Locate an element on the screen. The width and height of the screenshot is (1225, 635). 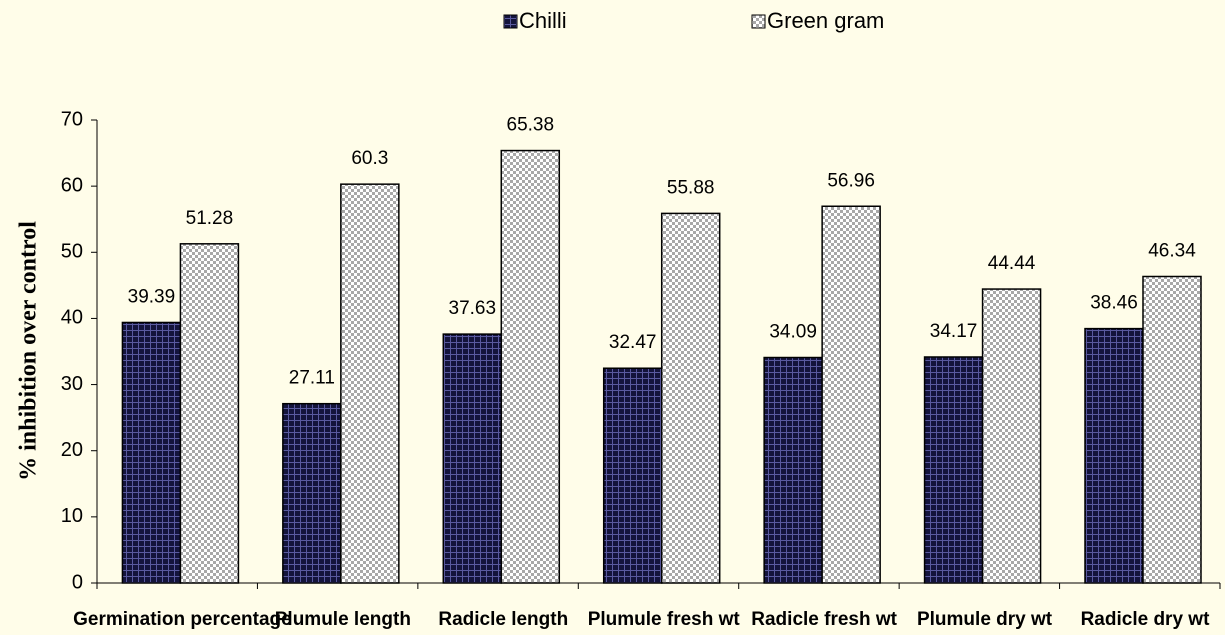
y-tick-label: 50 is located at coordinates (72, 252).